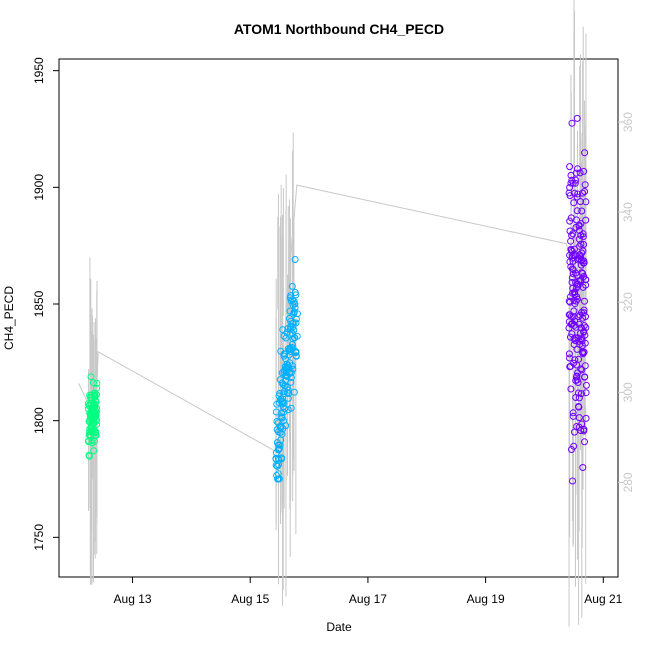  What do you see at coordinates (368, 599) in the screenshot?
I see `x-tick-label: Aug 17` at bounding box center [368, 599].